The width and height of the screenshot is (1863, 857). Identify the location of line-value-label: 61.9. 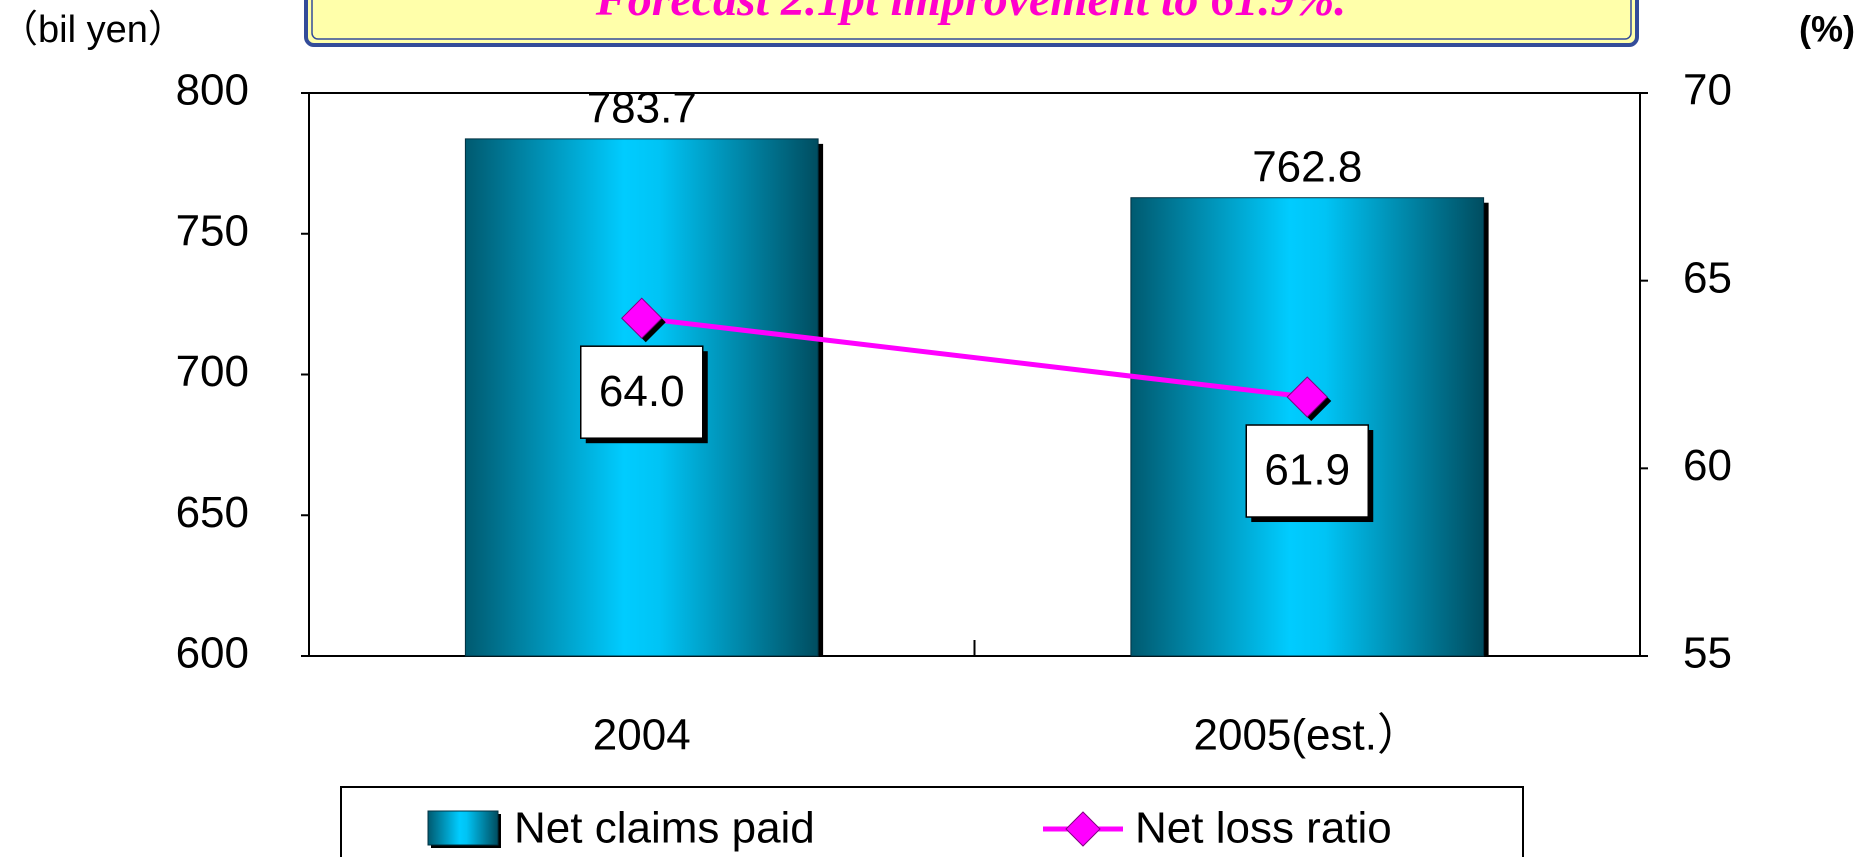
(1307, 470).